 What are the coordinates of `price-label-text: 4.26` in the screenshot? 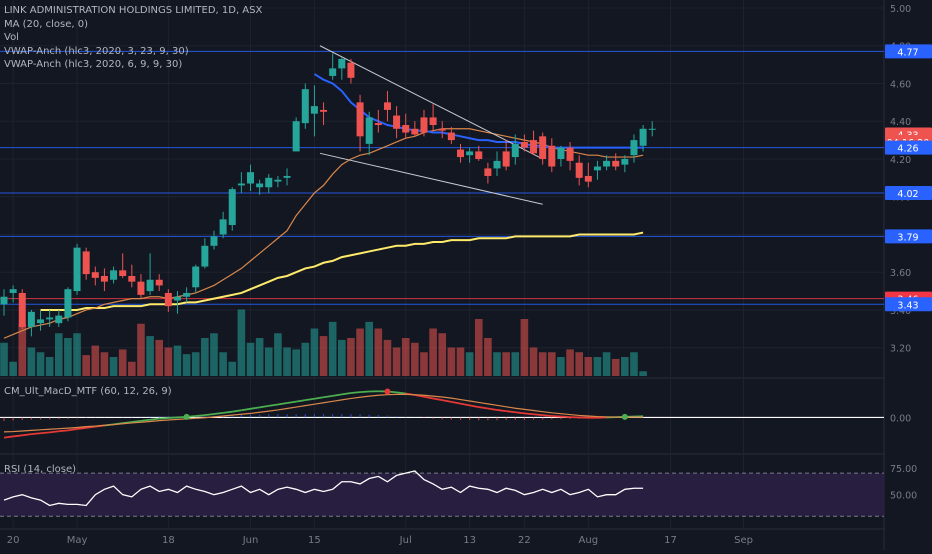 It's located at (907, 149).